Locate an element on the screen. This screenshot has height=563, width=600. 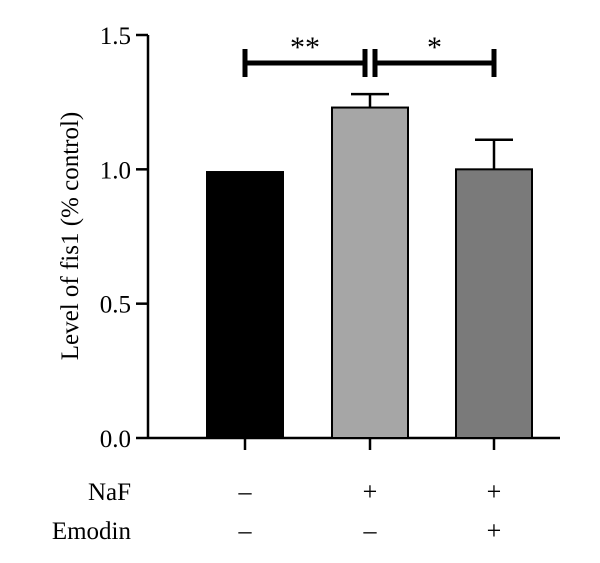
significance-label: * is located at coordinates (434, 47).